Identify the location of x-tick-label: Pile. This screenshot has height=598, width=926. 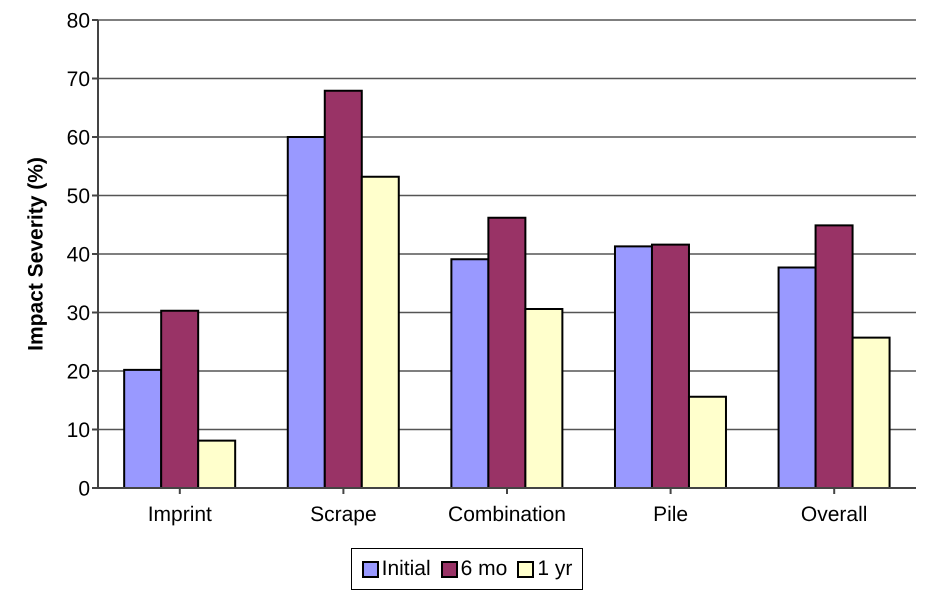
(670, 514).